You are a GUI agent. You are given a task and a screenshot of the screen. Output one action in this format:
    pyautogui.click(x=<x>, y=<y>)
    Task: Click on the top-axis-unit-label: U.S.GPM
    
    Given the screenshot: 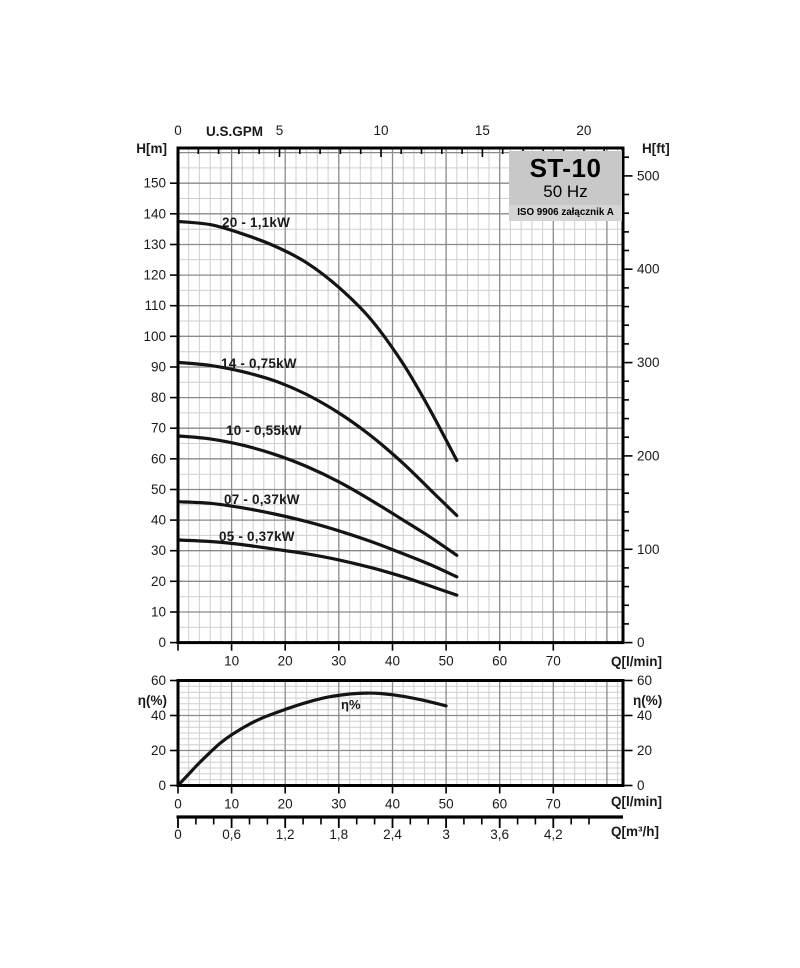 What is the action you would take?
    pyautogui.click(x=235, y=131)
    